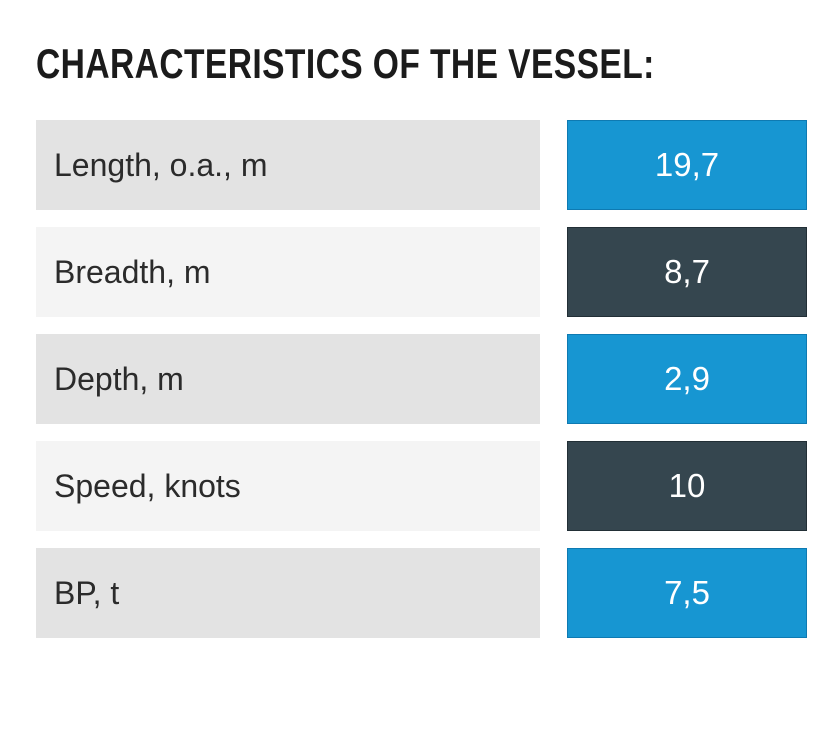 The height and width of the screenshot is (734, 830). I want to click on table-row: Length, o.a., m 19,7, so click(421, 165).